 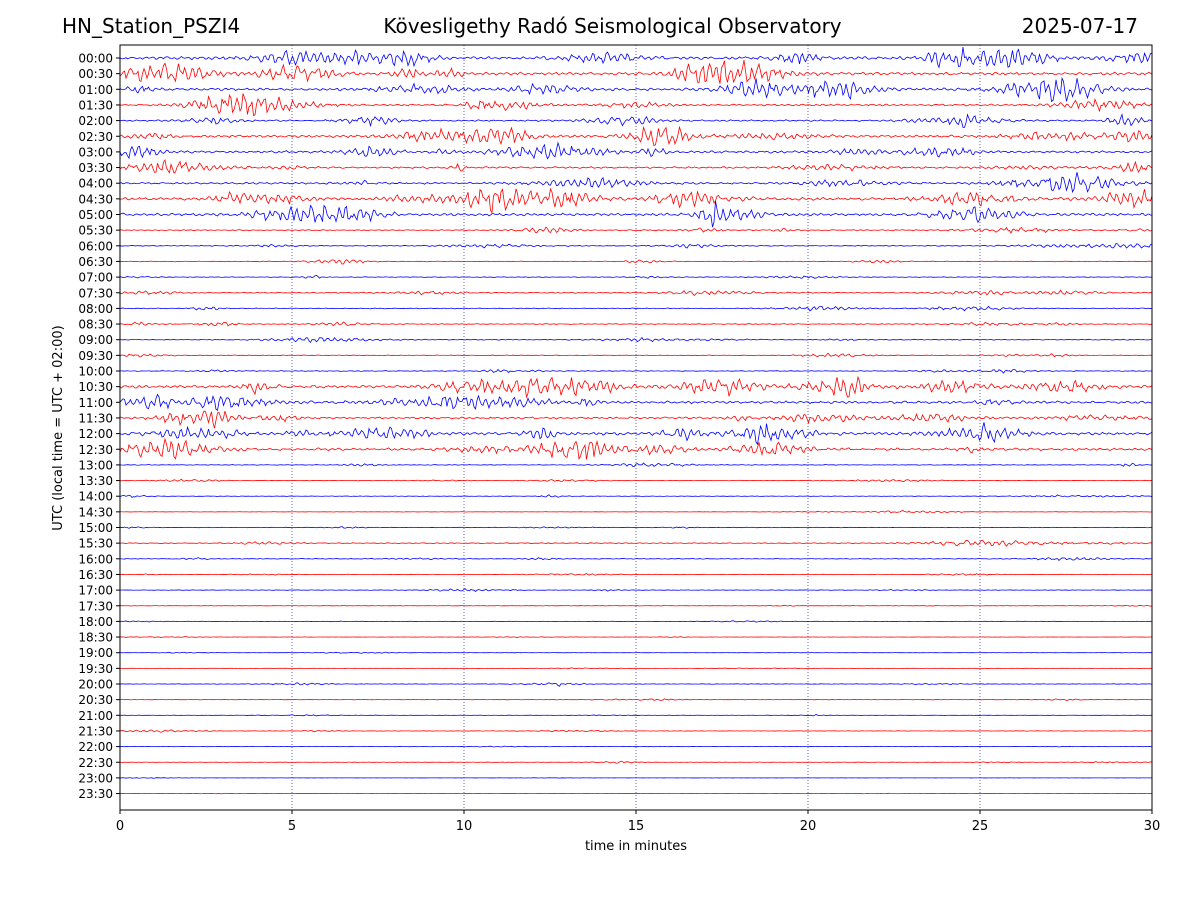 I want to click on y-tick-label: 20:00, so click(x=95, y=685).